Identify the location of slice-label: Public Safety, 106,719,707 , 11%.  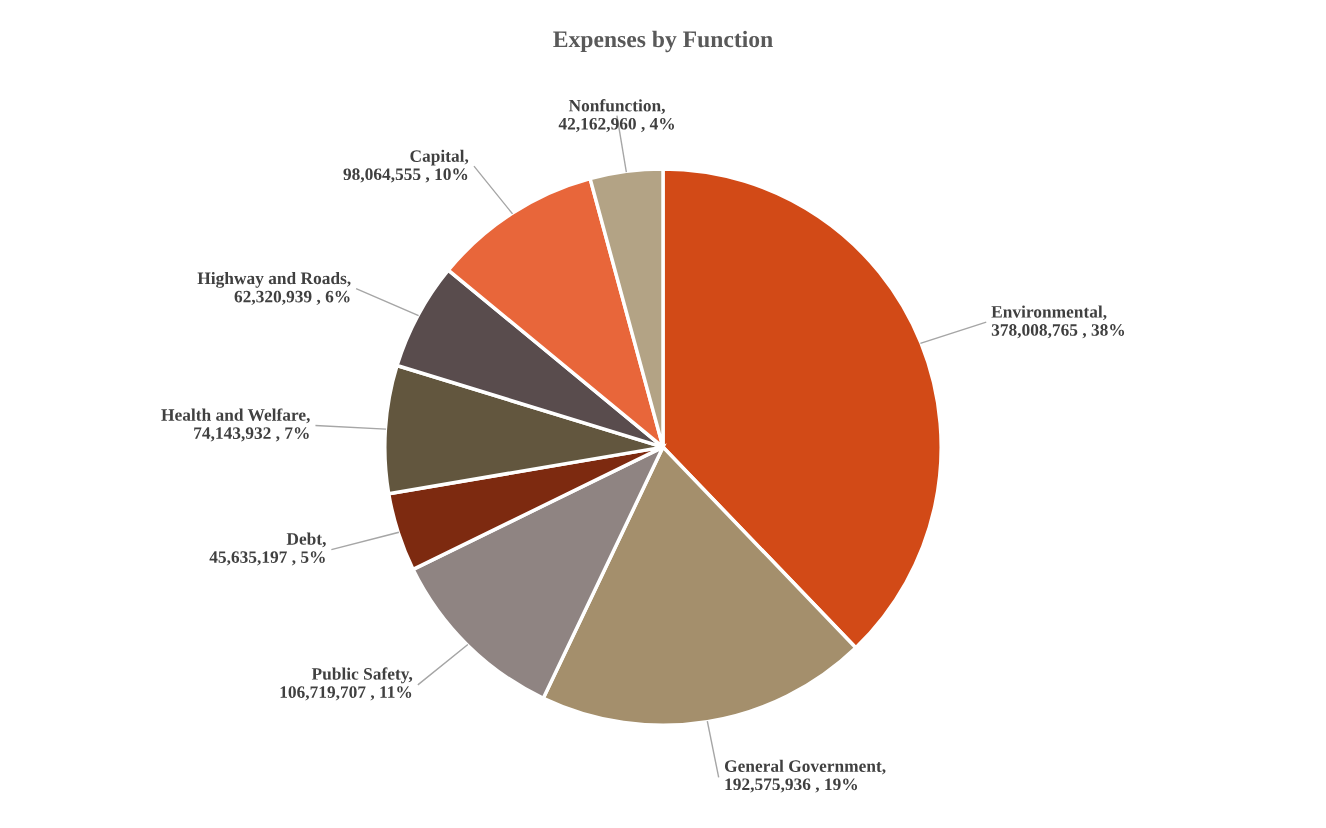
(346, 684).